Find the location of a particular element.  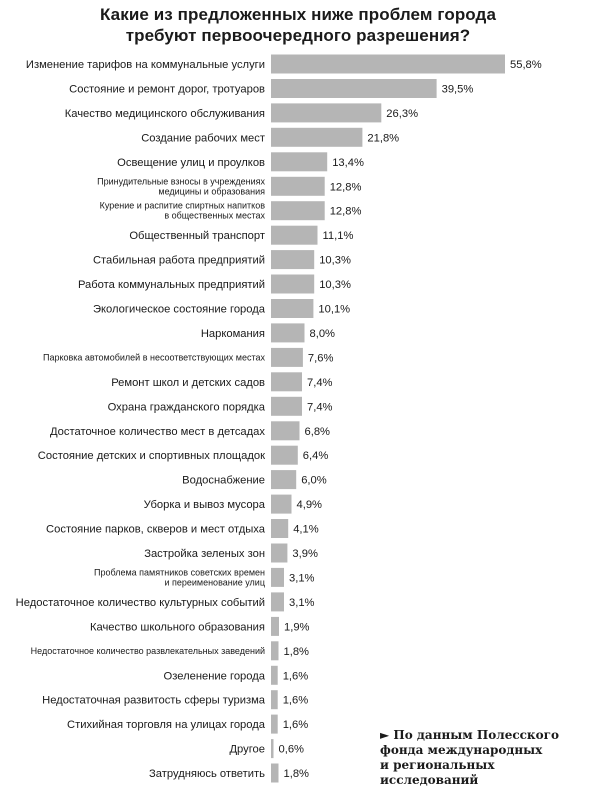

category-label: Водоснабжение is located at coordinates (223, 481).